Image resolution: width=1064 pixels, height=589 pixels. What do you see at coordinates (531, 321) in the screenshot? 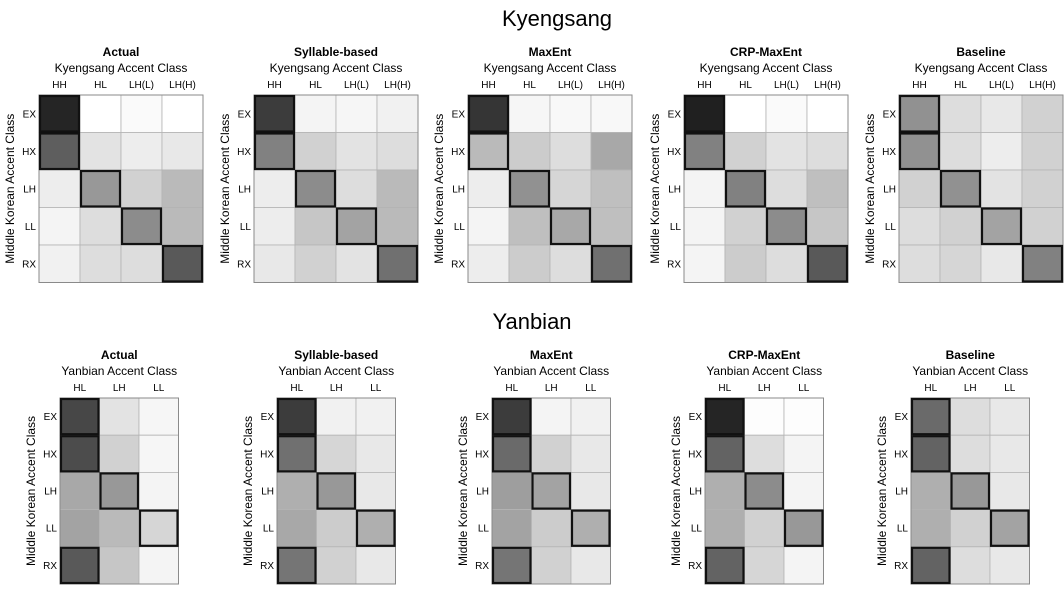
I see `section-title-yanbian: Yanbian` at bounding box center [531, 321].